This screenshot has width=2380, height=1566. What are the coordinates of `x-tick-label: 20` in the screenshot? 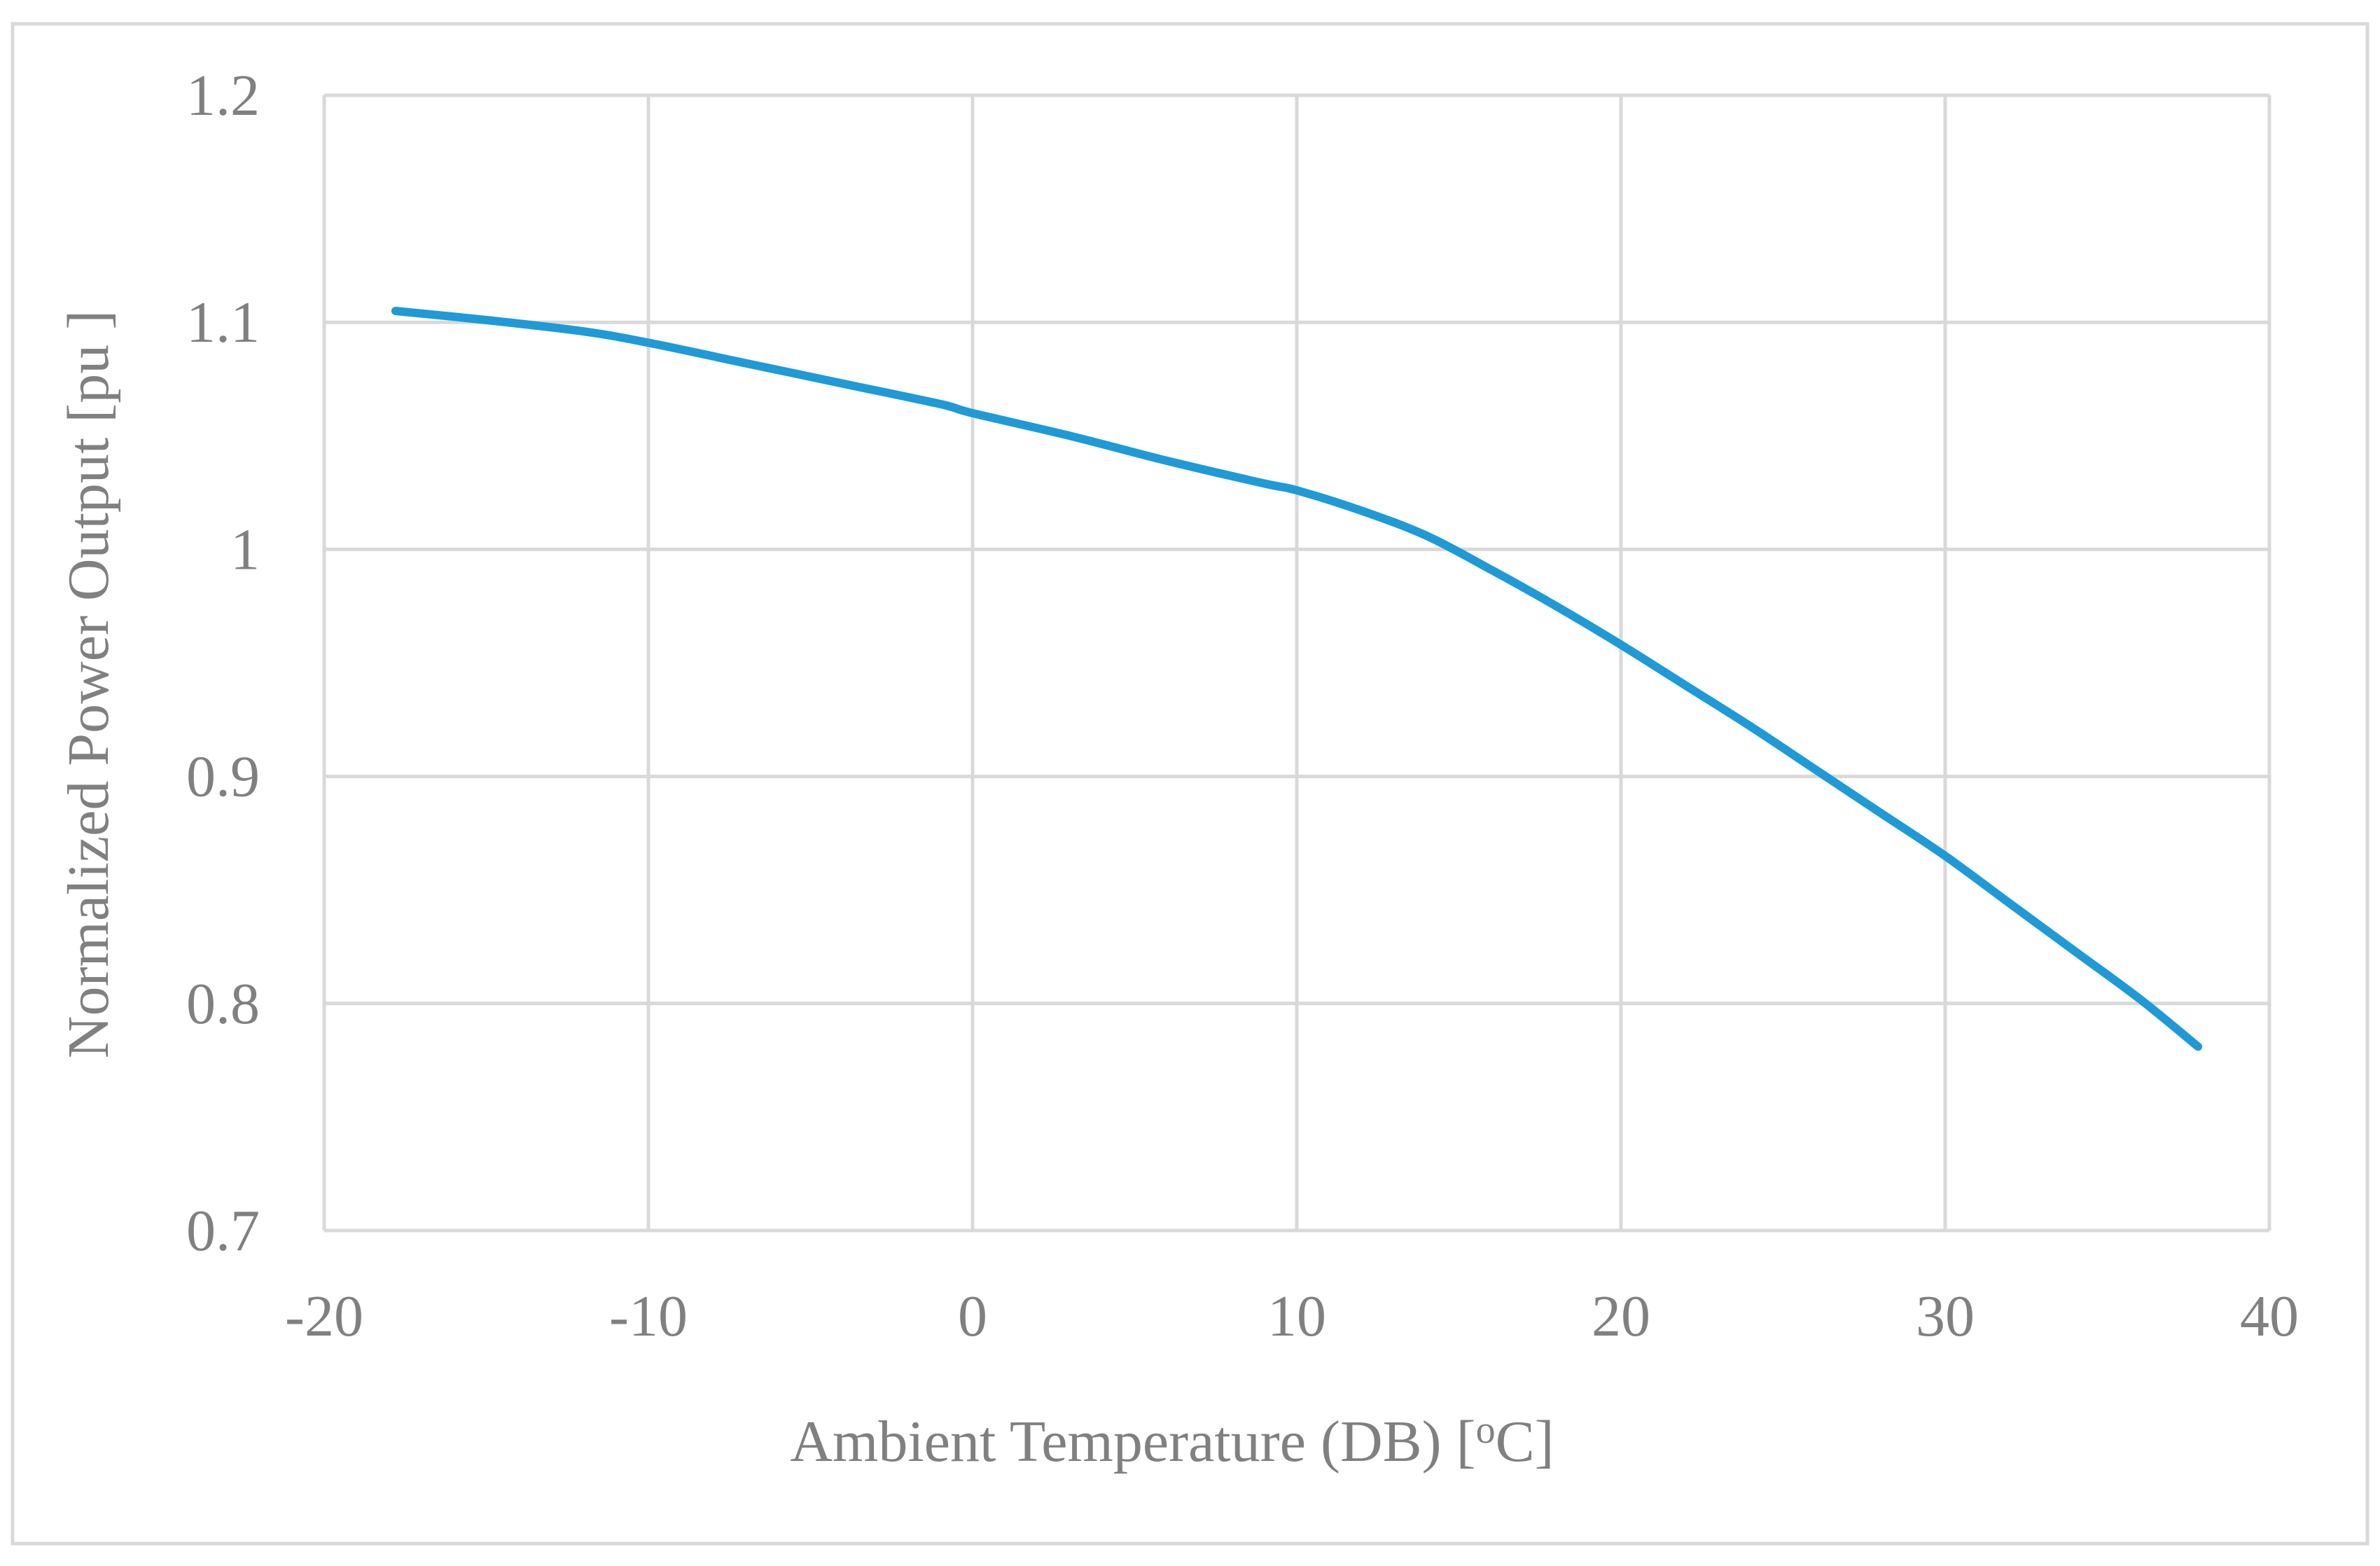 It's located at (1621, 1316).